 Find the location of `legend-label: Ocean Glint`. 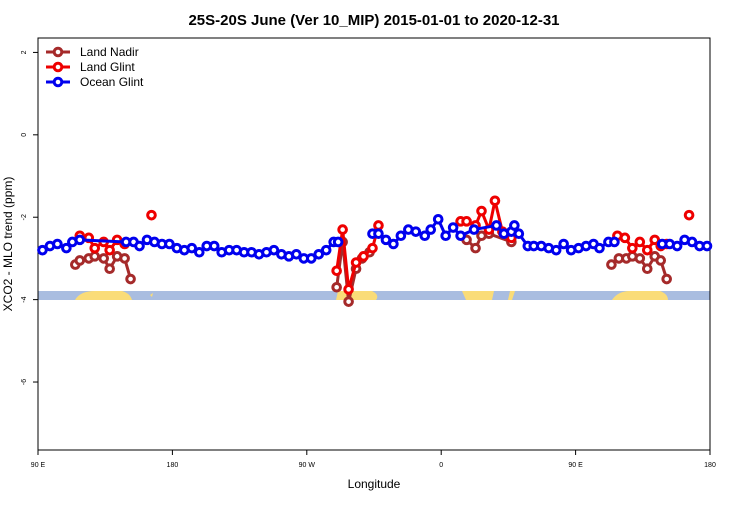

legend-label: Ocean Glint is located at coordinates (112, 82).